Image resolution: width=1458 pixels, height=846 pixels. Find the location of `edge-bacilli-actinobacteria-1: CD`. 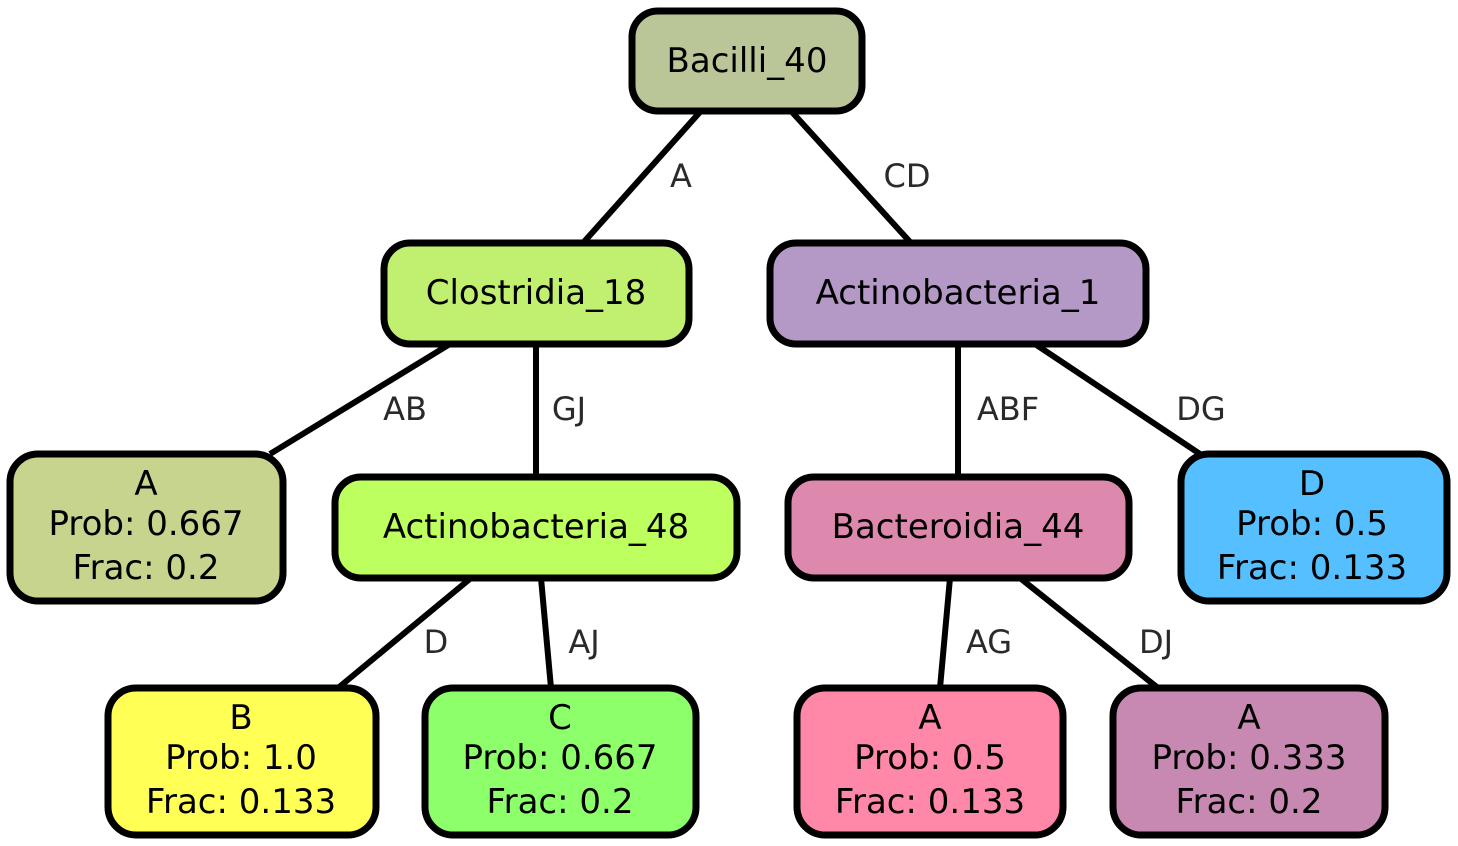

edge-bacilli-actinobacteria-1: CD is located at coordinates (860, 177).